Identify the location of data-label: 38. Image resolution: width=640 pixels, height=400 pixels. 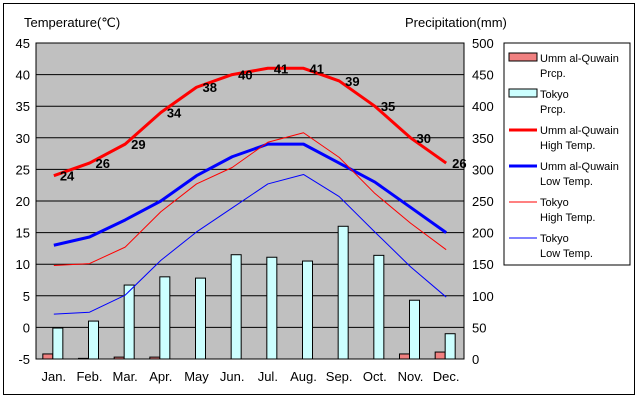
(210, 87).